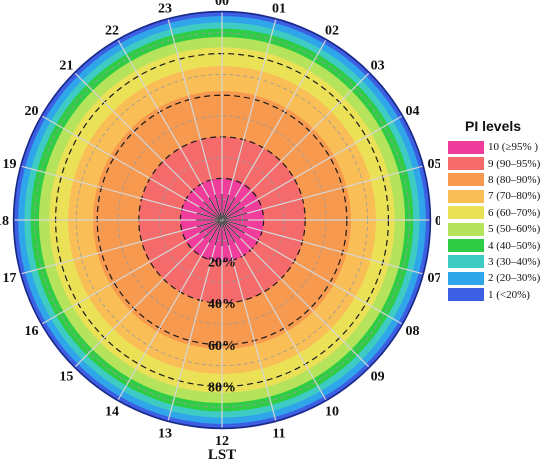  I want to click on hour-label-22: 22, so click(112, 30).